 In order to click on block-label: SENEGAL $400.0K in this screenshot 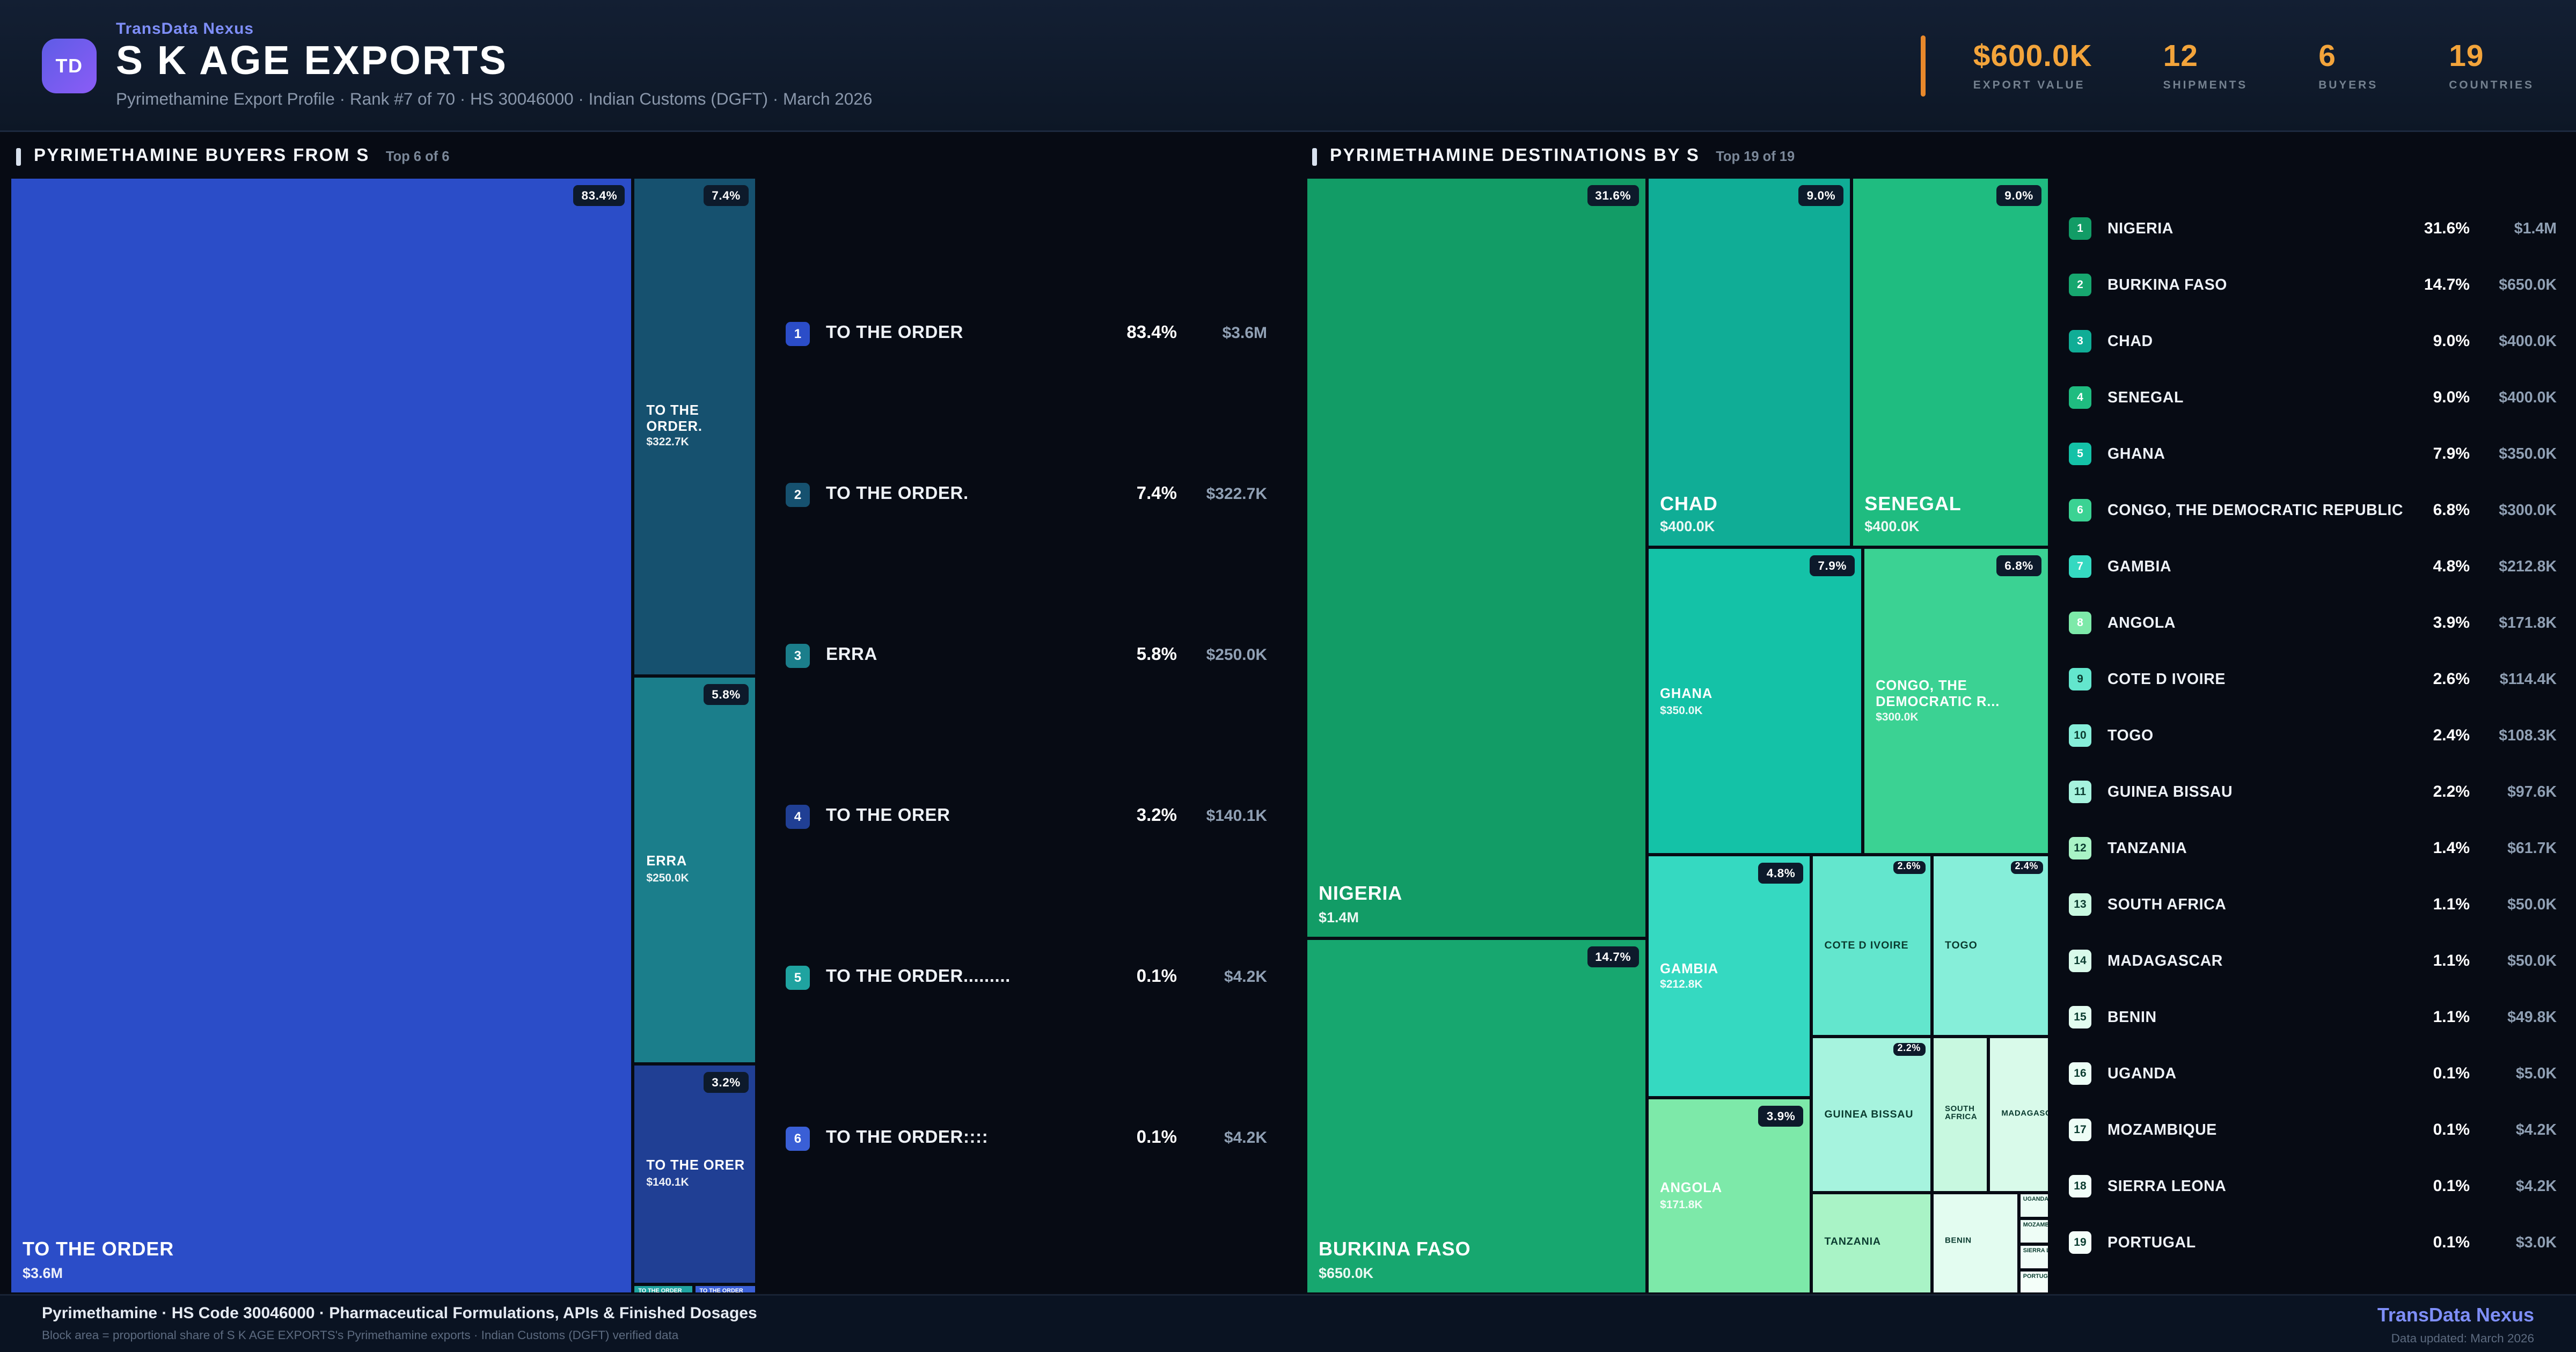, I will do `click(1952, 513)`.